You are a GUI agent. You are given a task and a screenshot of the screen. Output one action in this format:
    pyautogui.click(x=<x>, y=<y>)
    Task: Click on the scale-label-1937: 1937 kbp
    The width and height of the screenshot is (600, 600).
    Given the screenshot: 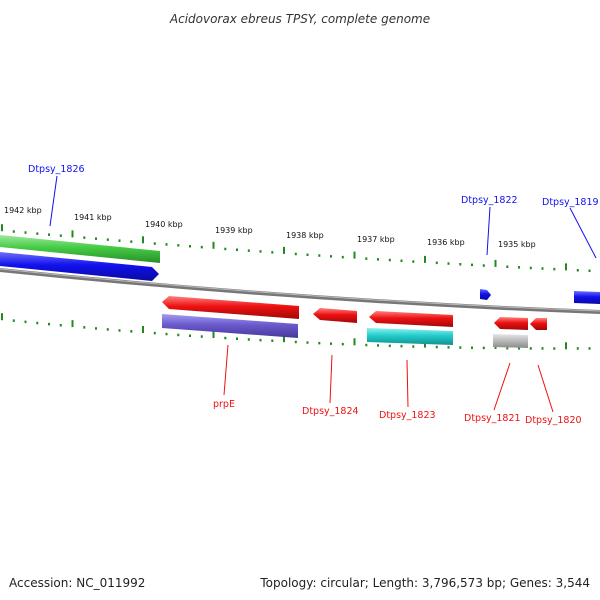 What is the action you would take?
    pyautogui.click(x=376, y=239)
    